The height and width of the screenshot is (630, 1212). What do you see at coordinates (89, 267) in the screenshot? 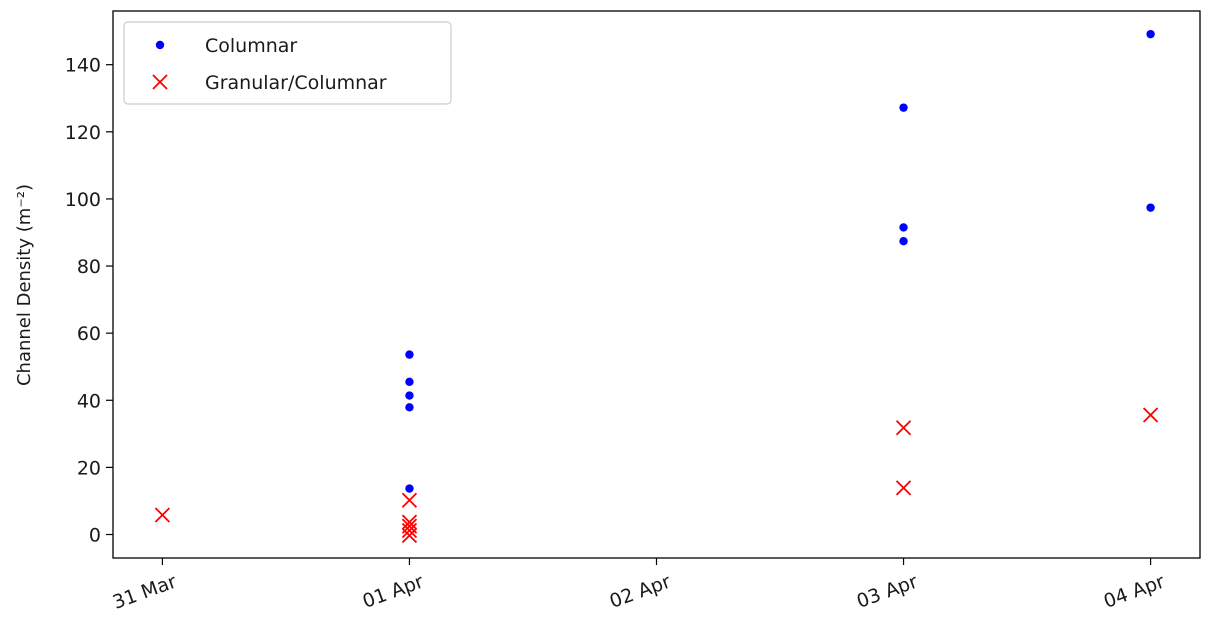
I see `y-tick-label: 80` at bounding box center [89, 267].